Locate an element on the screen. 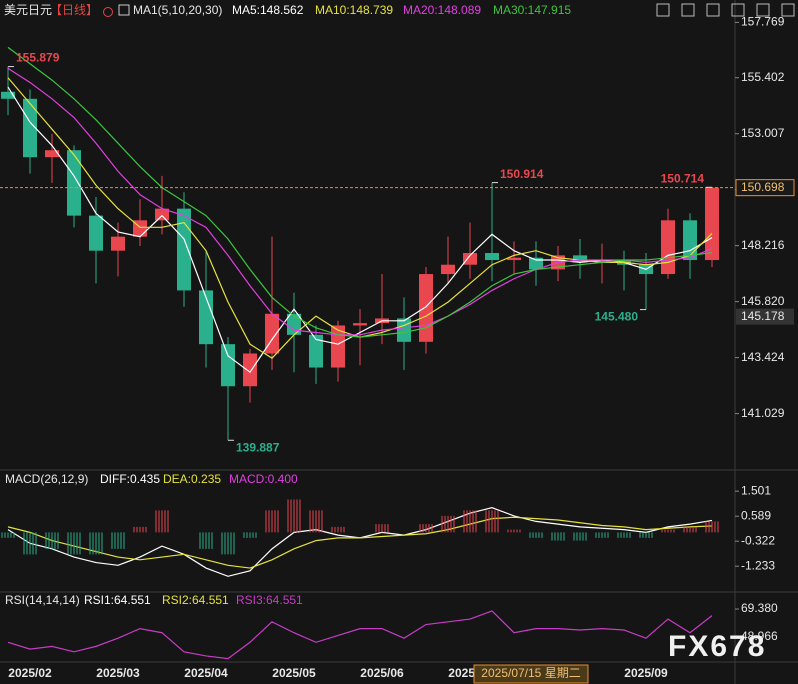 The image size is (798, 684). y-tick-label: 157.769 is located at coordinates (763, 22).